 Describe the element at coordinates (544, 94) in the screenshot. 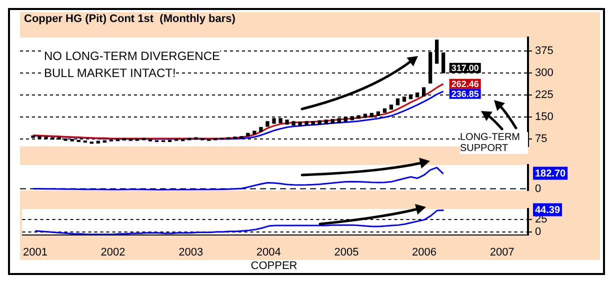

I see `y-tick-label: 225` at that location.